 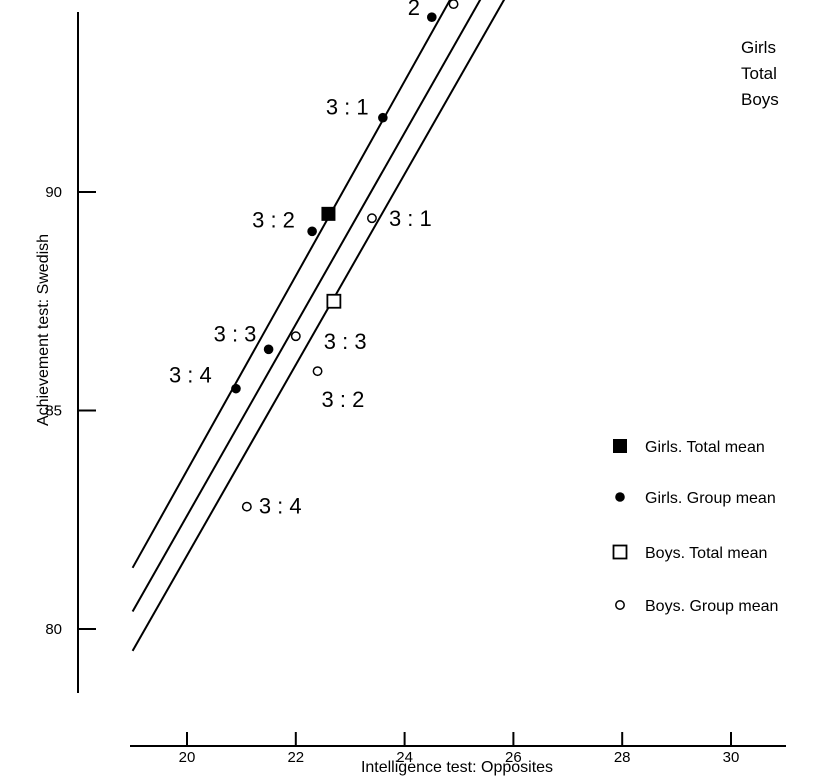 What do you see at coordinates (328, 213) in the screenshot?
I see `point-filled-square` at bounding box center [328, 213].